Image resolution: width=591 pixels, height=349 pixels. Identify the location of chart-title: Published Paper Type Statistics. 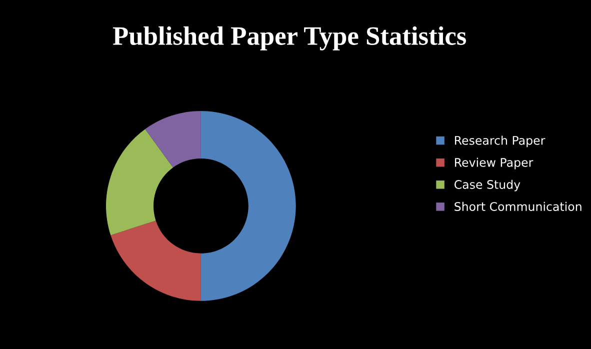
(289, 38).